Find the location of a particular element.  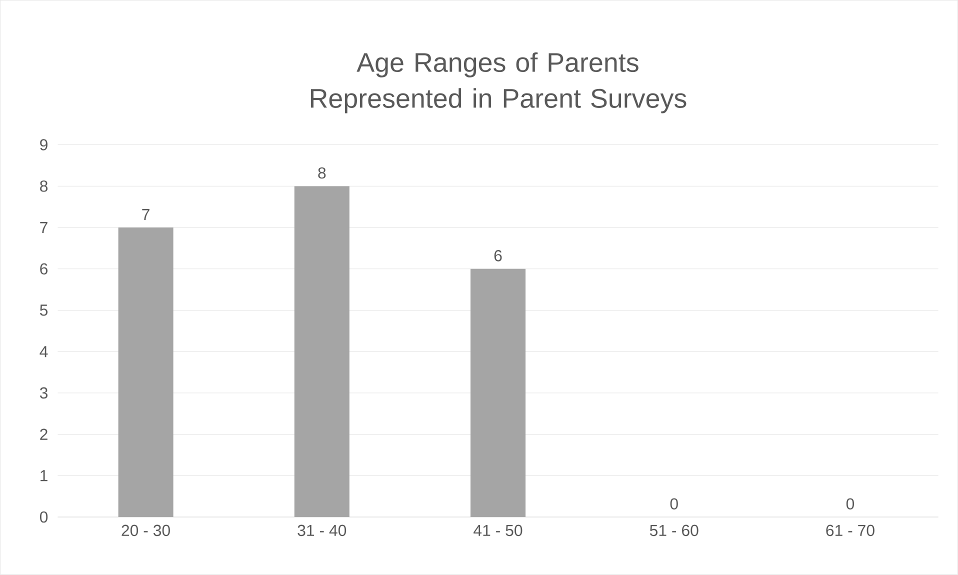

chart-title: Age Ranges of Parents Represented in Parent Surveys is located at coordinates (498, 83).